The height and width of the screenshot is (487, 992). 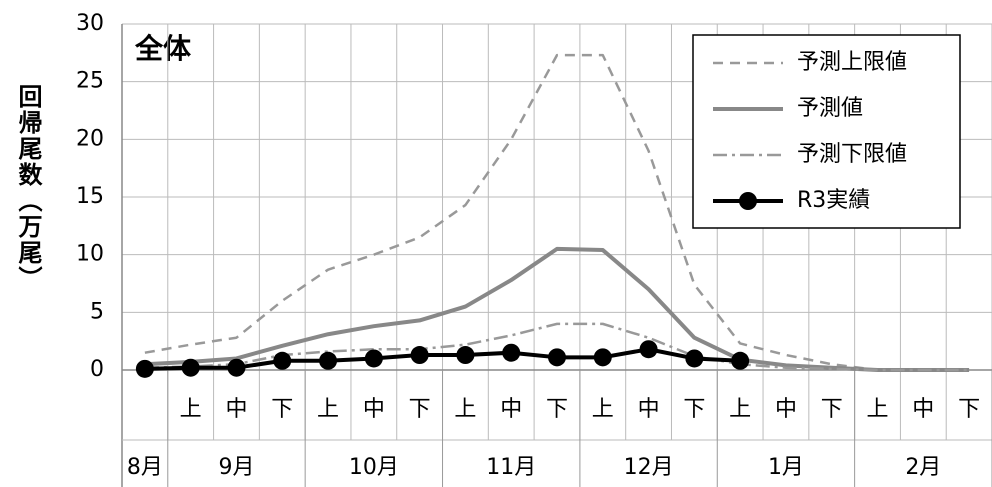 What do you see at coordinates (97, 311) in the screenshot?
I see `y-tick-label: 5` at bounding box center [97, 311].